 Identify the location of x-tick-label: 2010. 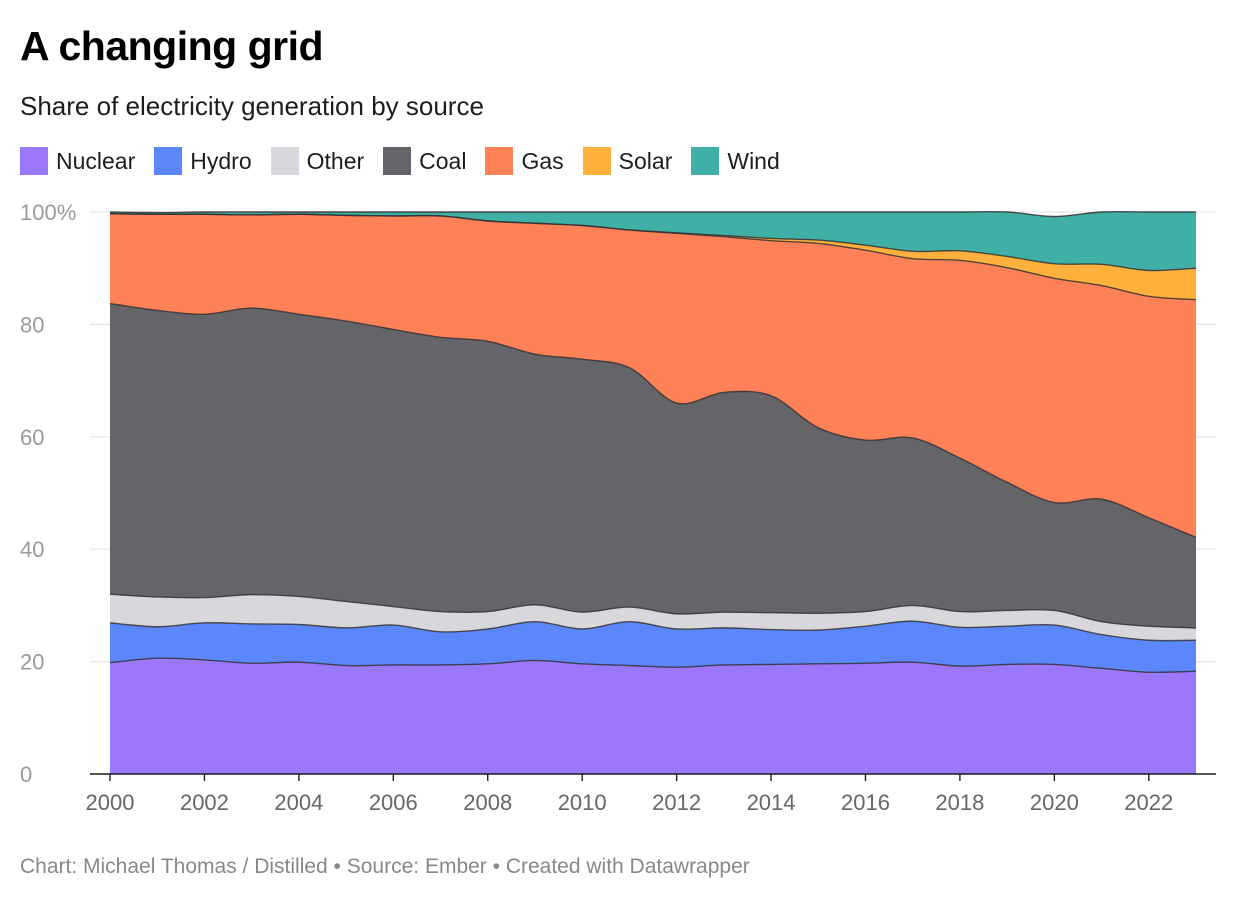
(582, 802).